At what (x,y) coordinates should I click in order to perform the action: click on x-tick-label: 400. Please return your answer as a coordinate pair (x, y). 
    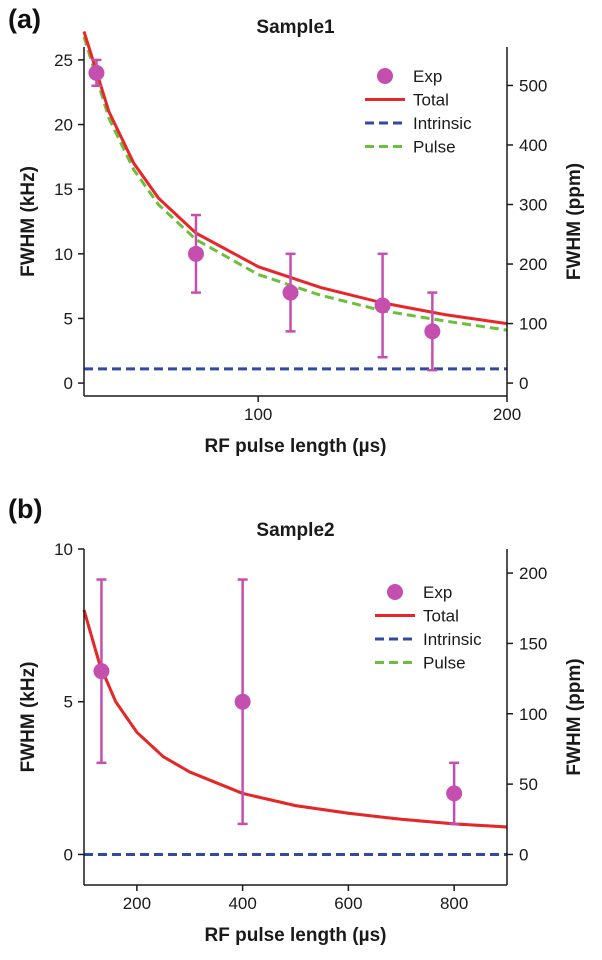
    Looking at the image, I should click on (242, 903).